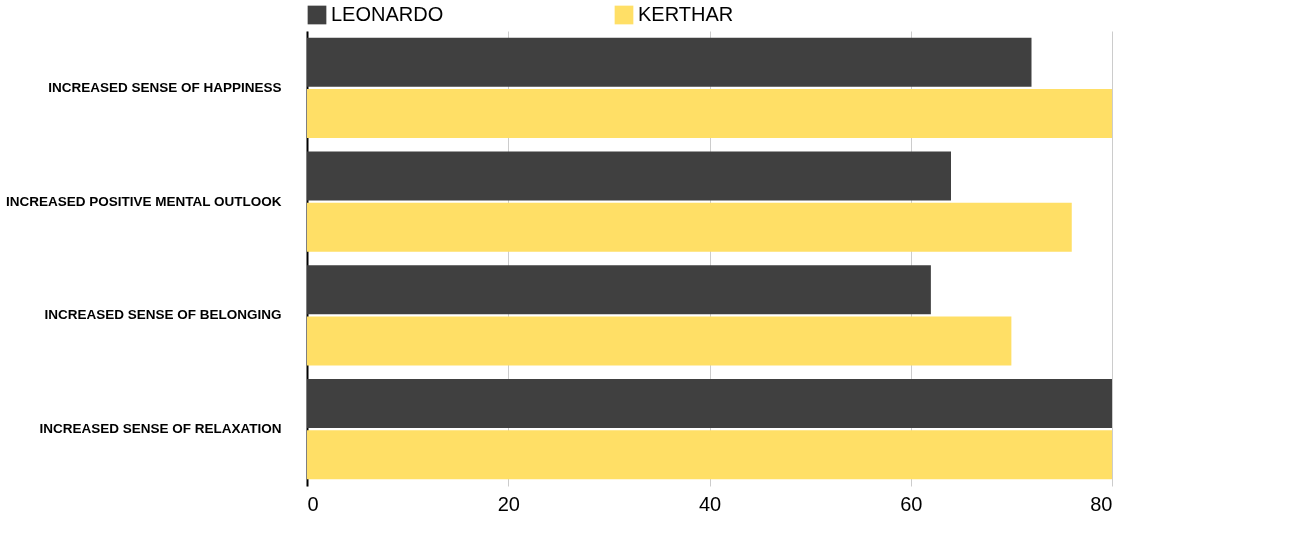  What do you see at coordinates (710, 503) in the screenshot?
I see `x-tick-label: 40` at bounding box center [710, 503].